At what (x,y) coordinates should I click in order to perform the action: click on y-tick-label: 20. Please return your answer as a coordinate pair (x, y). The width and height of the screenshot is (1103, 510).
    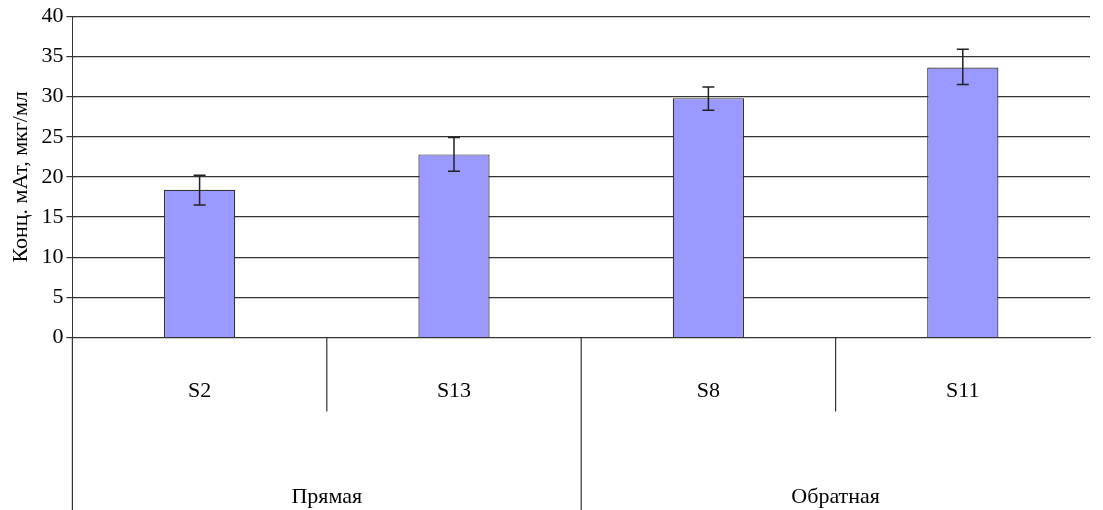
    Looking at the image, I should click on (52, 175).